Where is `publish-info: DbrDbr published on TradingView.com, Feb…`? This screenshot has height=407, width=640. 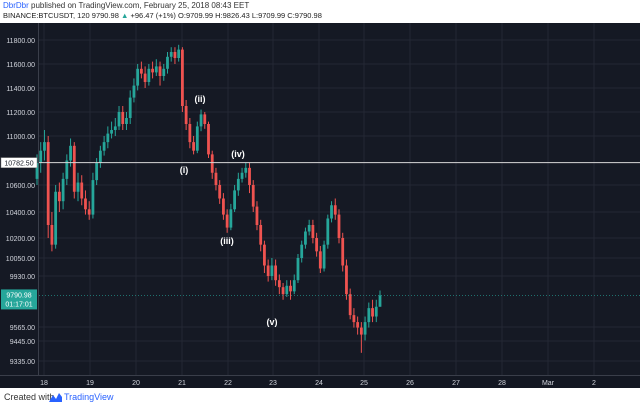 publish-info: DbrDbr published on TradingView.com, Feb… is located at coordinates (126, 5).